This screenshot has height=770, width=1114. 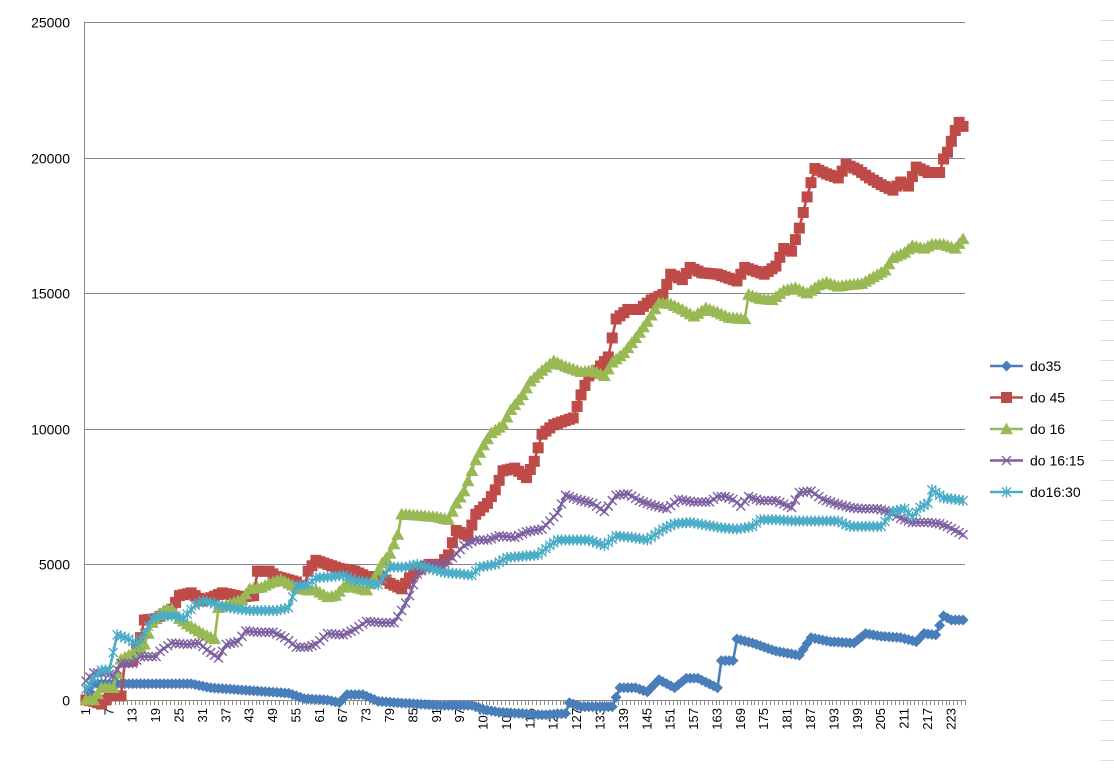 I want to click on x-tick-label-19: 19, so click(x=155, y=715).